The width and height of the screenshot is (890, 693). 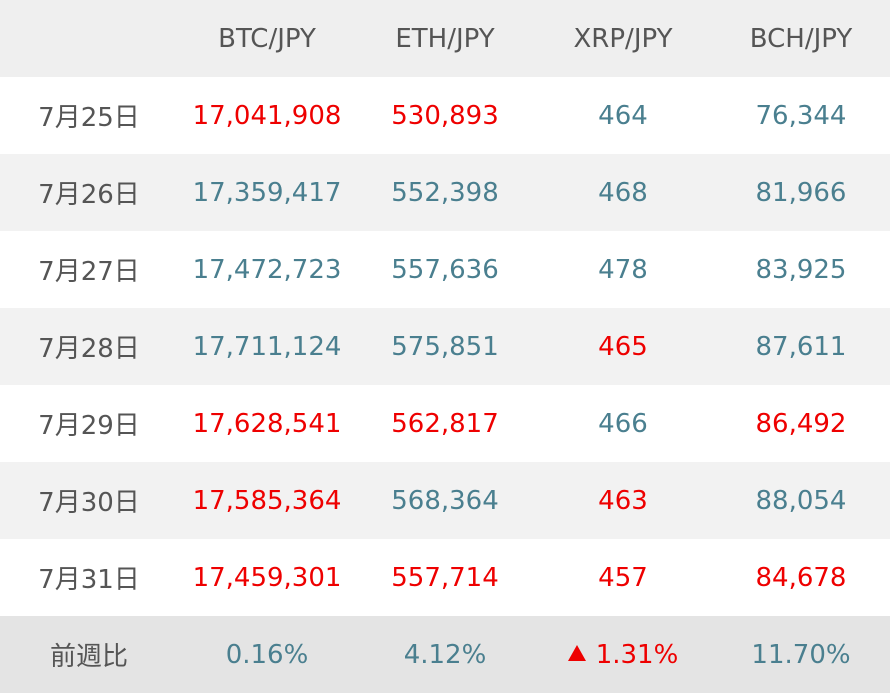 What do you see at coordinates (623, 115) in the screenshot?
I see `xrp-price-cell: 464` at bounding box center [623, 115].